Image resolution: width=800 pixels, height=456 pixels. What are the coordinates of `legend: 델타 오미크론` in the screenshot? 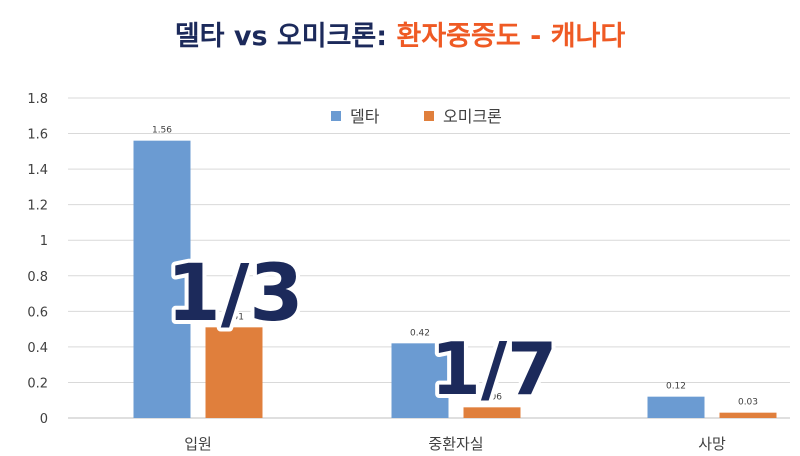 It's located at (416, 116).